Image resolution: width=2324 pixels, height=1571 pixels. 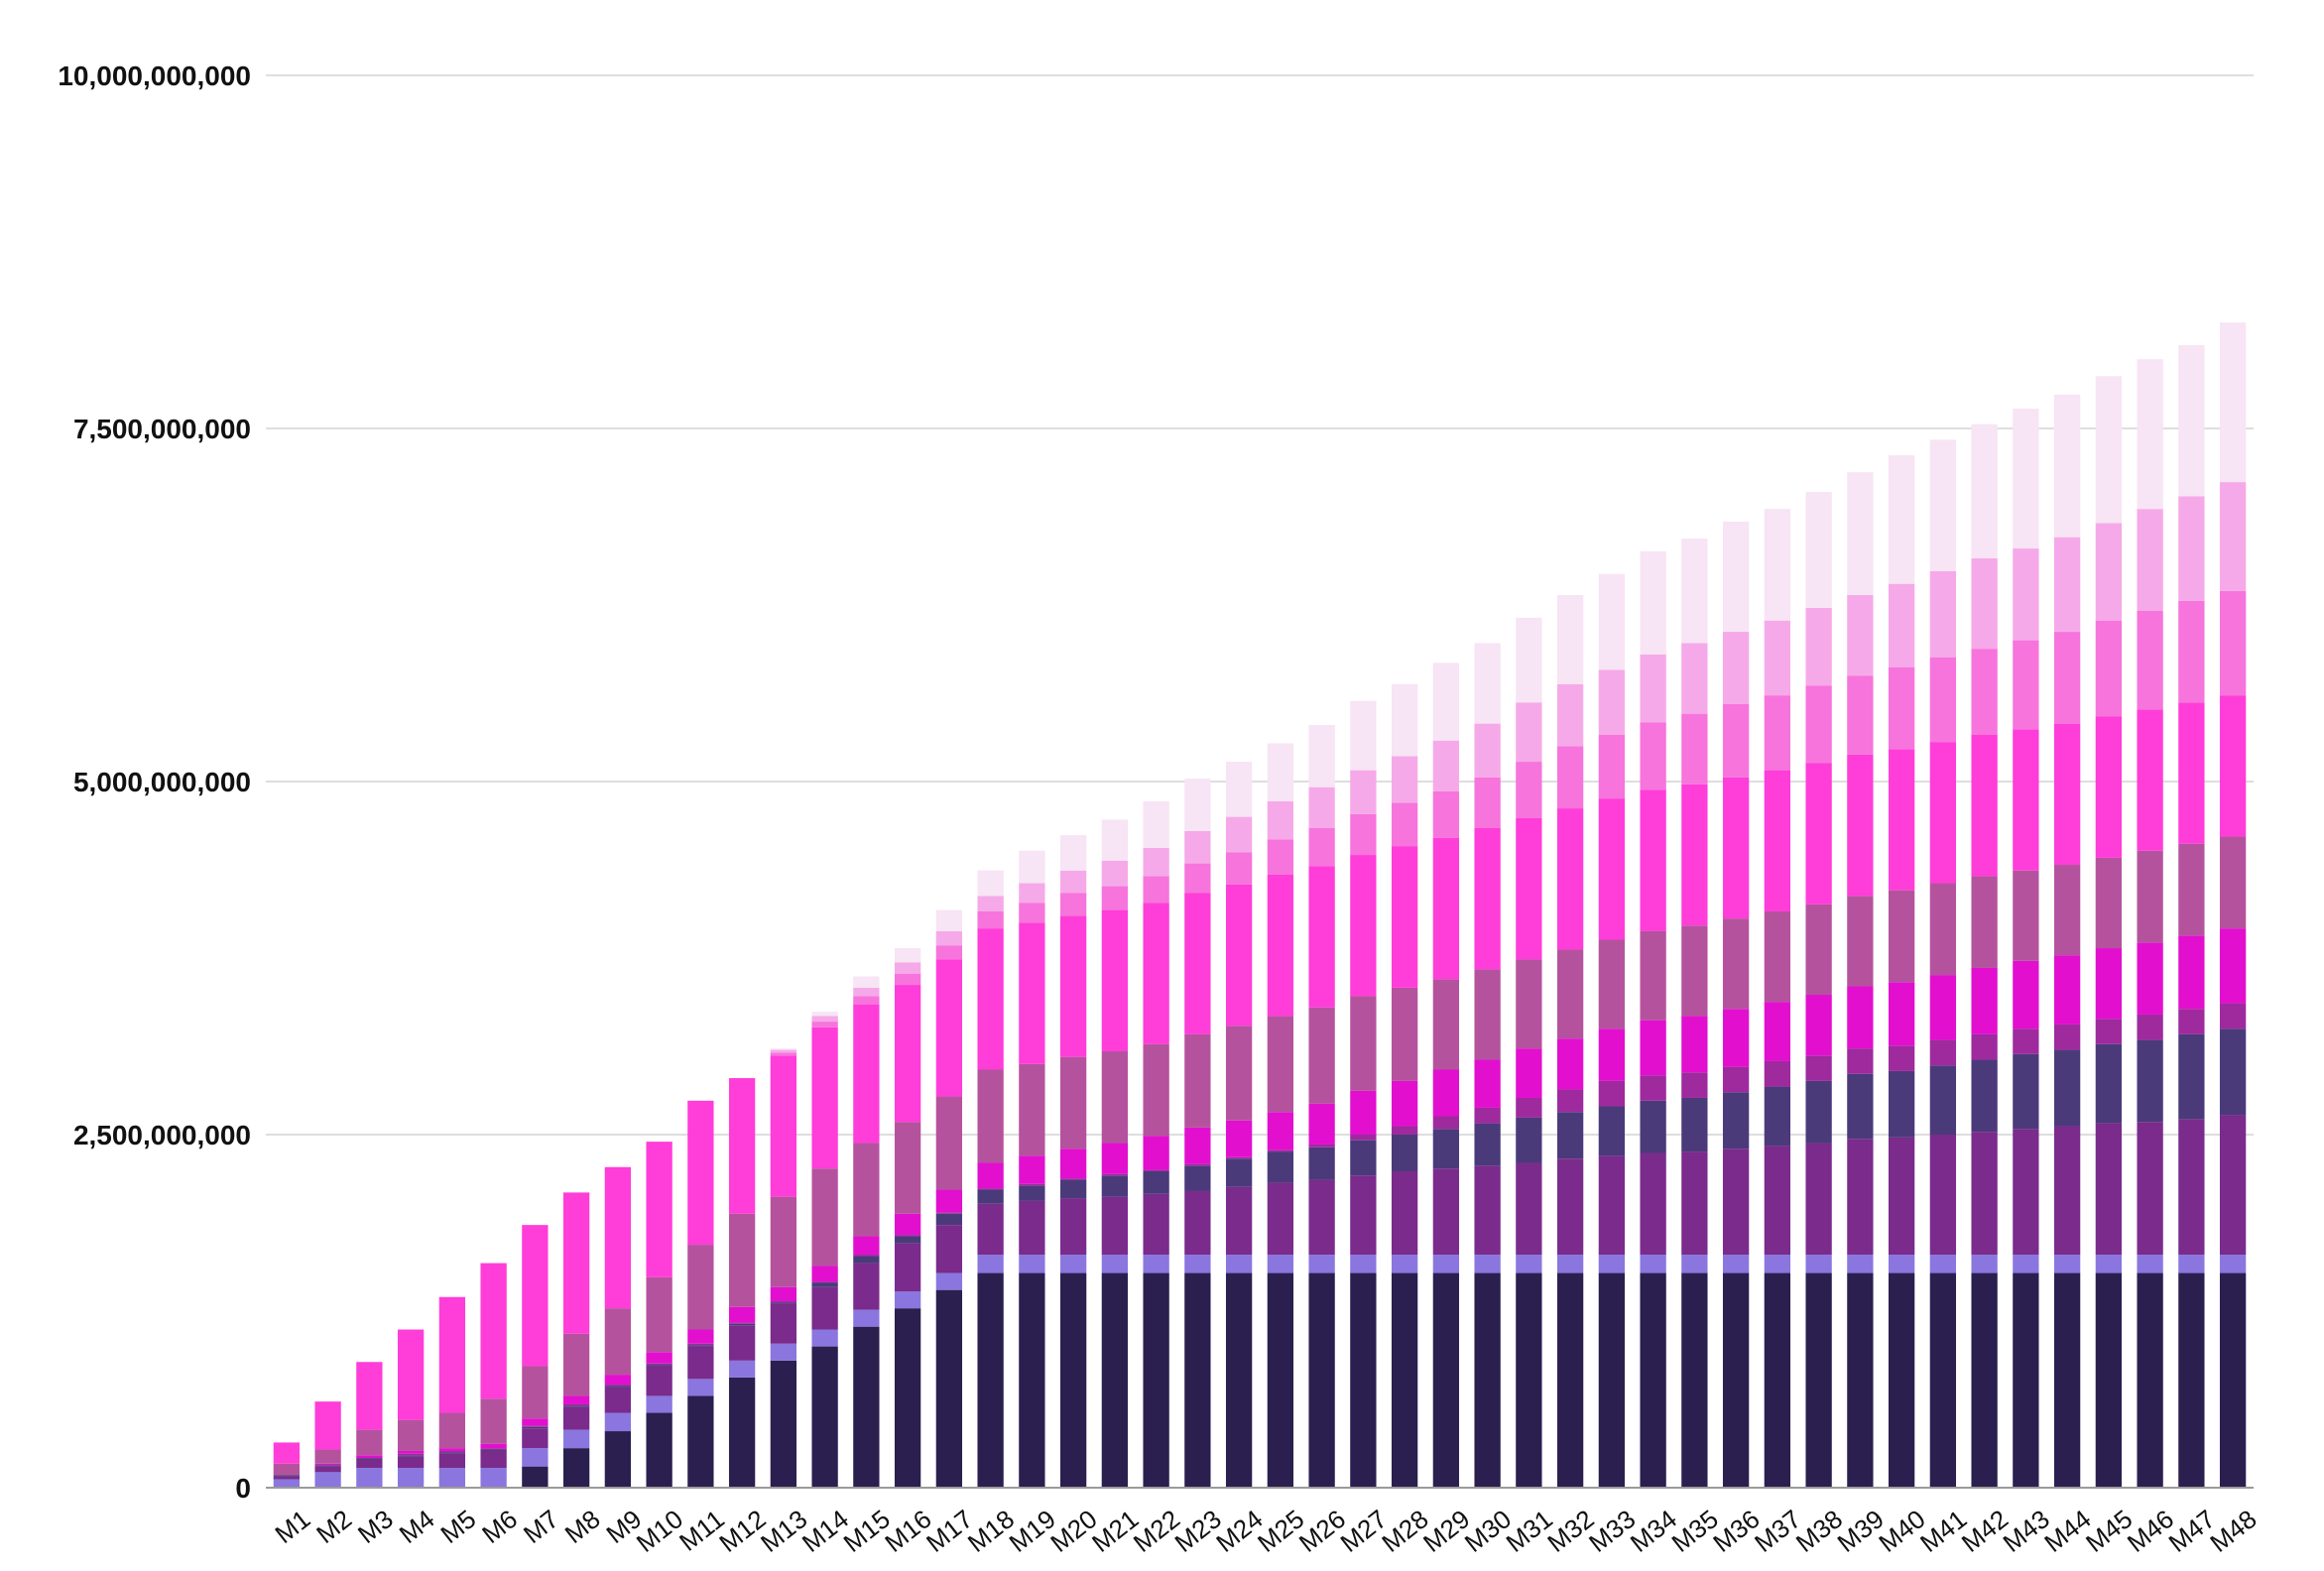 I want to click on y-tick-label: 5,000,000,000, so click(x=162, y=782).